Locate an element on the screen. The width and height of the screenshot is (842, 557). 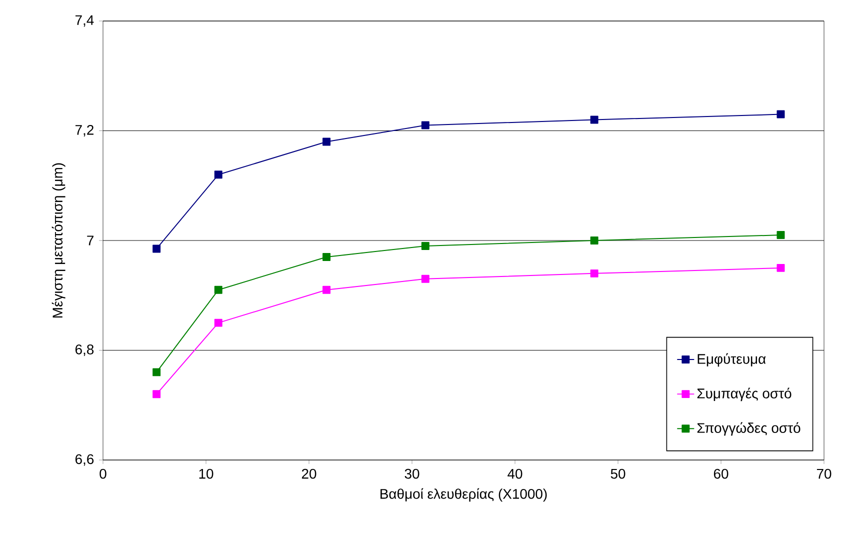
legend-label: Εμφύτευμα is located at coordinates (732, 360).